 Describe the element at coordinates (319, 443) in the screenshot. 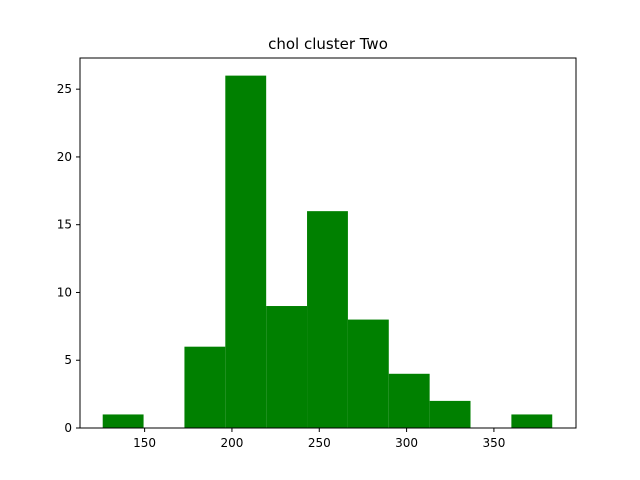

I see `x-tick-label: 250` at that location.